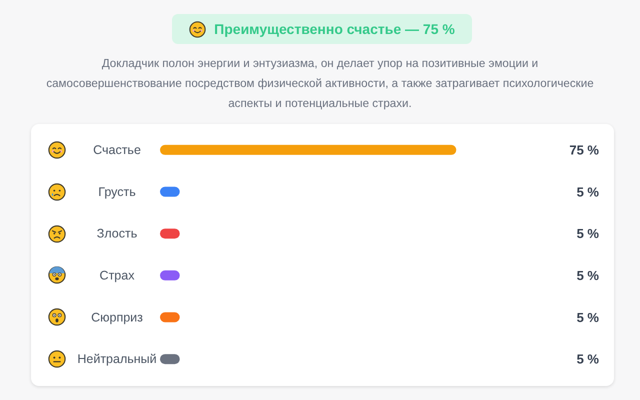 The width and height of the screenshot is (640, 400). Describe the element at coordinates (584, 150) in the screenshot. I see `data-label: 75 %` at that location.